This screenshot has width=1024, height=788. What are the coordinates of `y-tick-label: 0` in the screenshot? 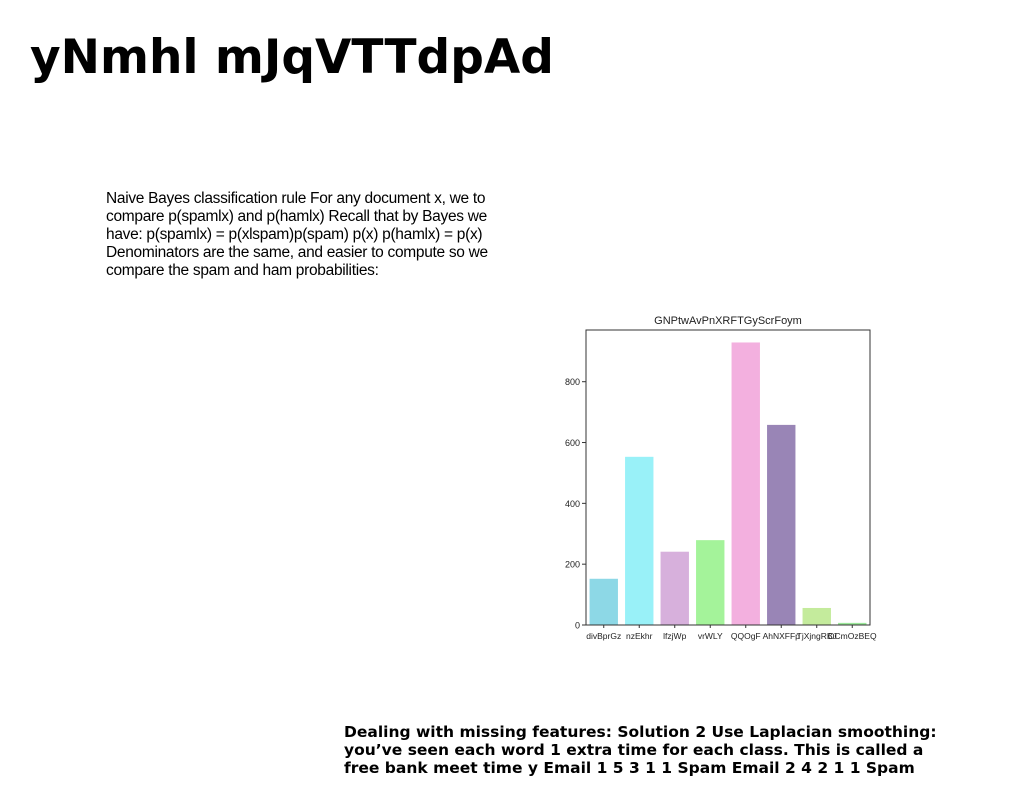 It's located at (577, 626).